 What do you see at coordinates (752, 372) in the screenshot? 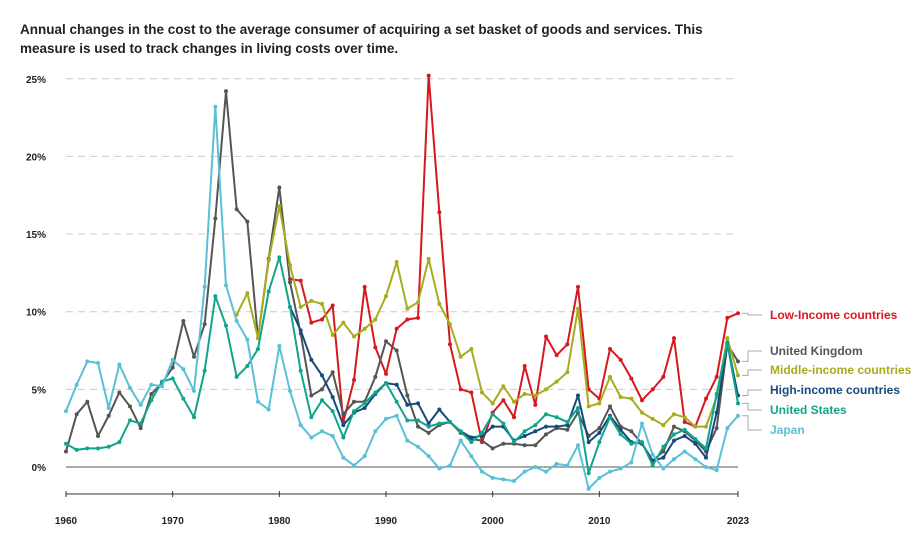
I see `label-connector` at bounding box center [752, 372].